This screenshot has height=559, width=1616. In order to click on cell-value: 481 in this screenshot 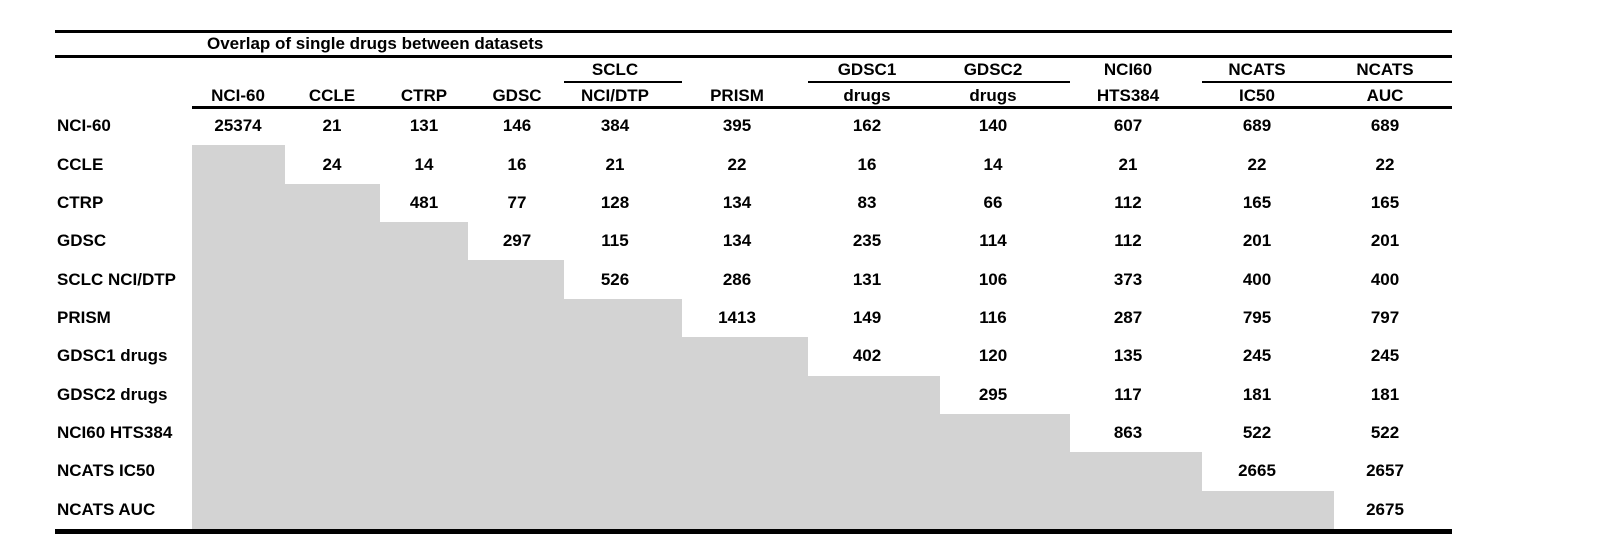, I will do `click(424, 202)`.